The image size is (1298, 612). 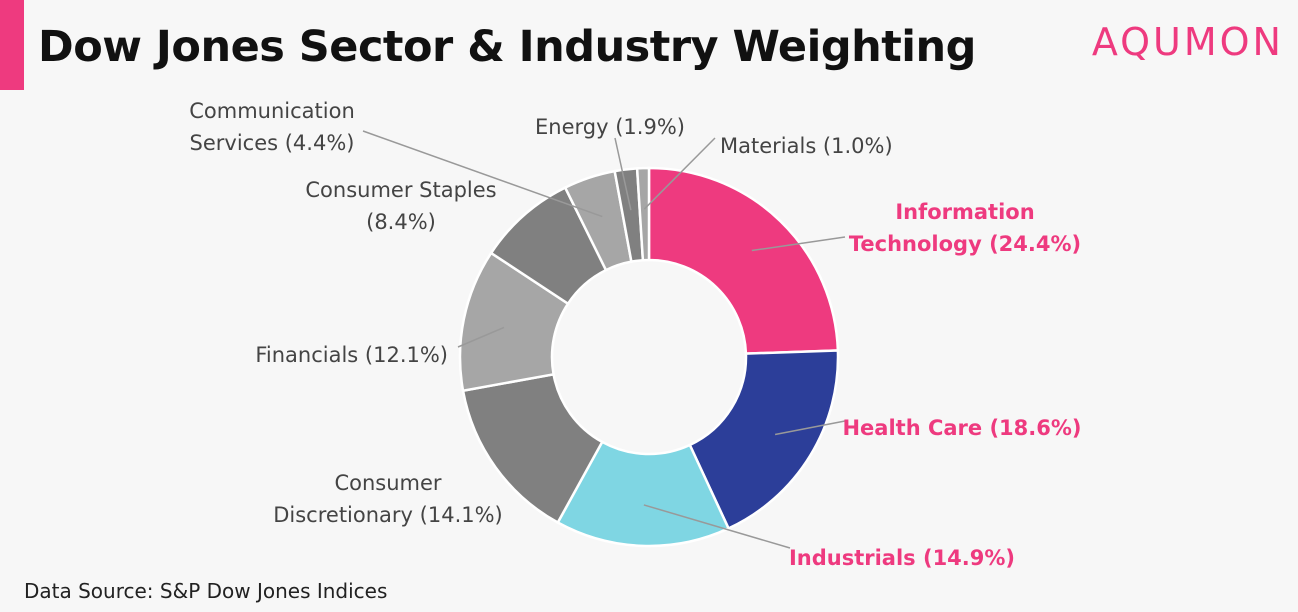 I want to click on slice-label: Energy (1.9%), so click(x=610, y=127).